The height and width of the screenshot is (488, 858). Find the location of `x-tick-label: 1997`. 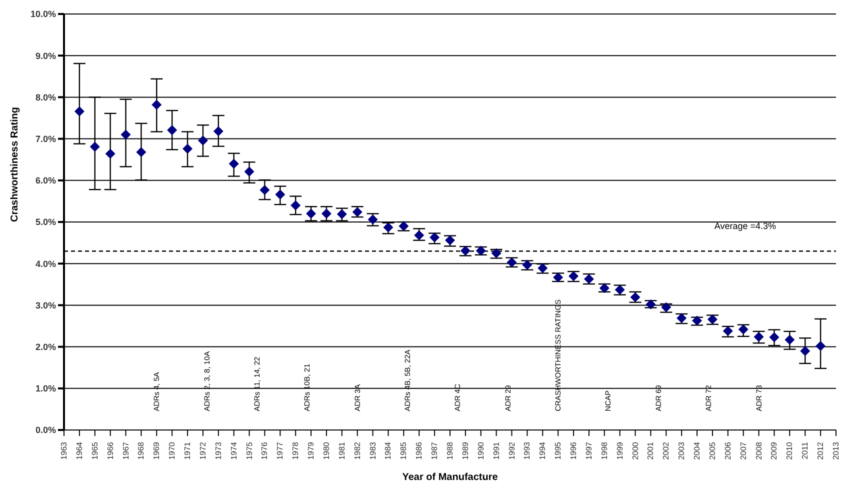

x-tick-label: 1997 is located at coordinates (589, 450).